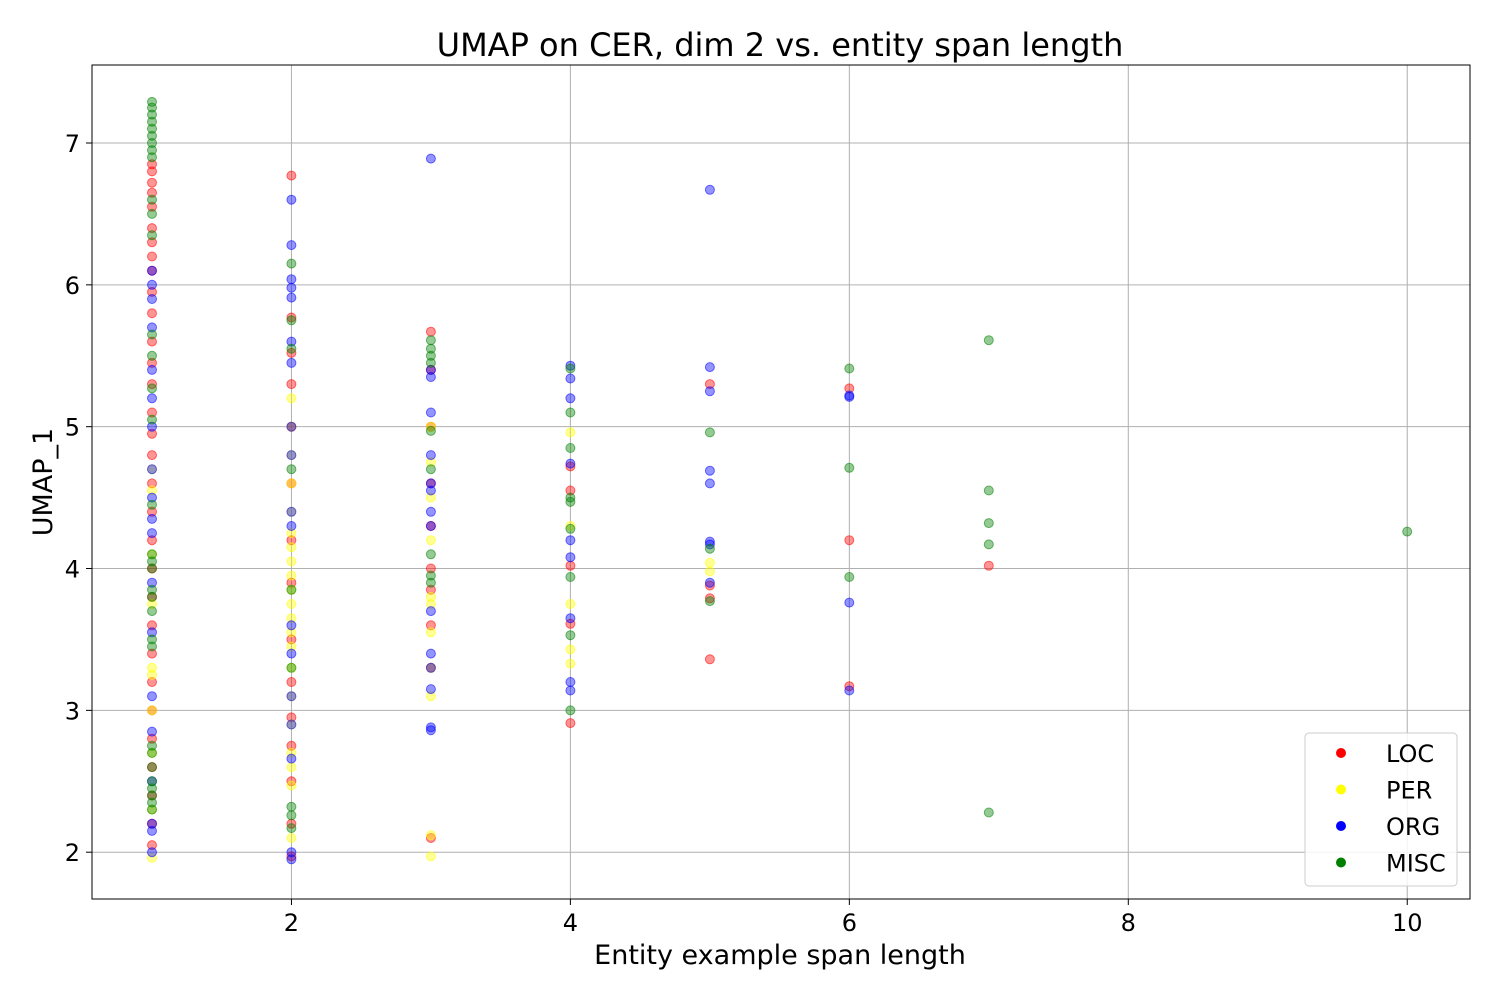  Describe the element at coordinates (72, 428) in the screenshot. I see `y-tick-label: 5` at that location.